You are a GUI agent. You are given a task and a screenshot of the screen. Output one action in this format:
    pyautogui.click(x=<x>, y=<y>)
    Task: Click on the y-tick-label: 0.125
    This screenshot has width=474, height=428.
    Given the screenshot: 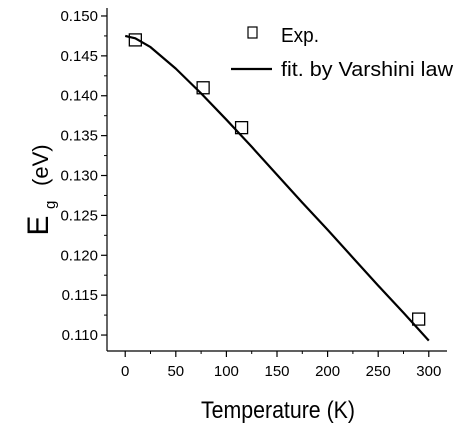 What is the action you would take?
    pyautogui.click(x=79, y=215)
    